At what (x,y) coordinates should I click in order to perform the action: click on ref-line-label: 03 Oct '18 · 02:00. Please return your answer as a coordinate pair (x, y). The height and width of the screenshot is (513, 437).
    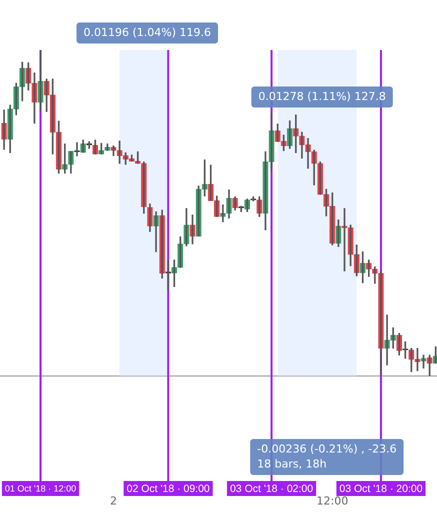
    Looking at the image, I should click on (272, 488).